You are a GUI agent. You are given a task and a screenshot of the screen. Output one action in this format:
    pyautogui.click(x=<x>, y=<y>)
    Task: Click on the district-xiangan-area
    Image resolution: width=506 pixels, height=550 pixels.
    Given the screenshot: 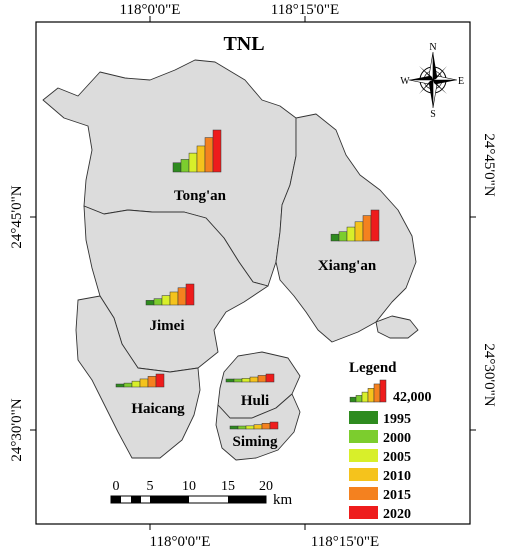 What is the action you would take?
    pyautogui.click(x=346, y=228)
    